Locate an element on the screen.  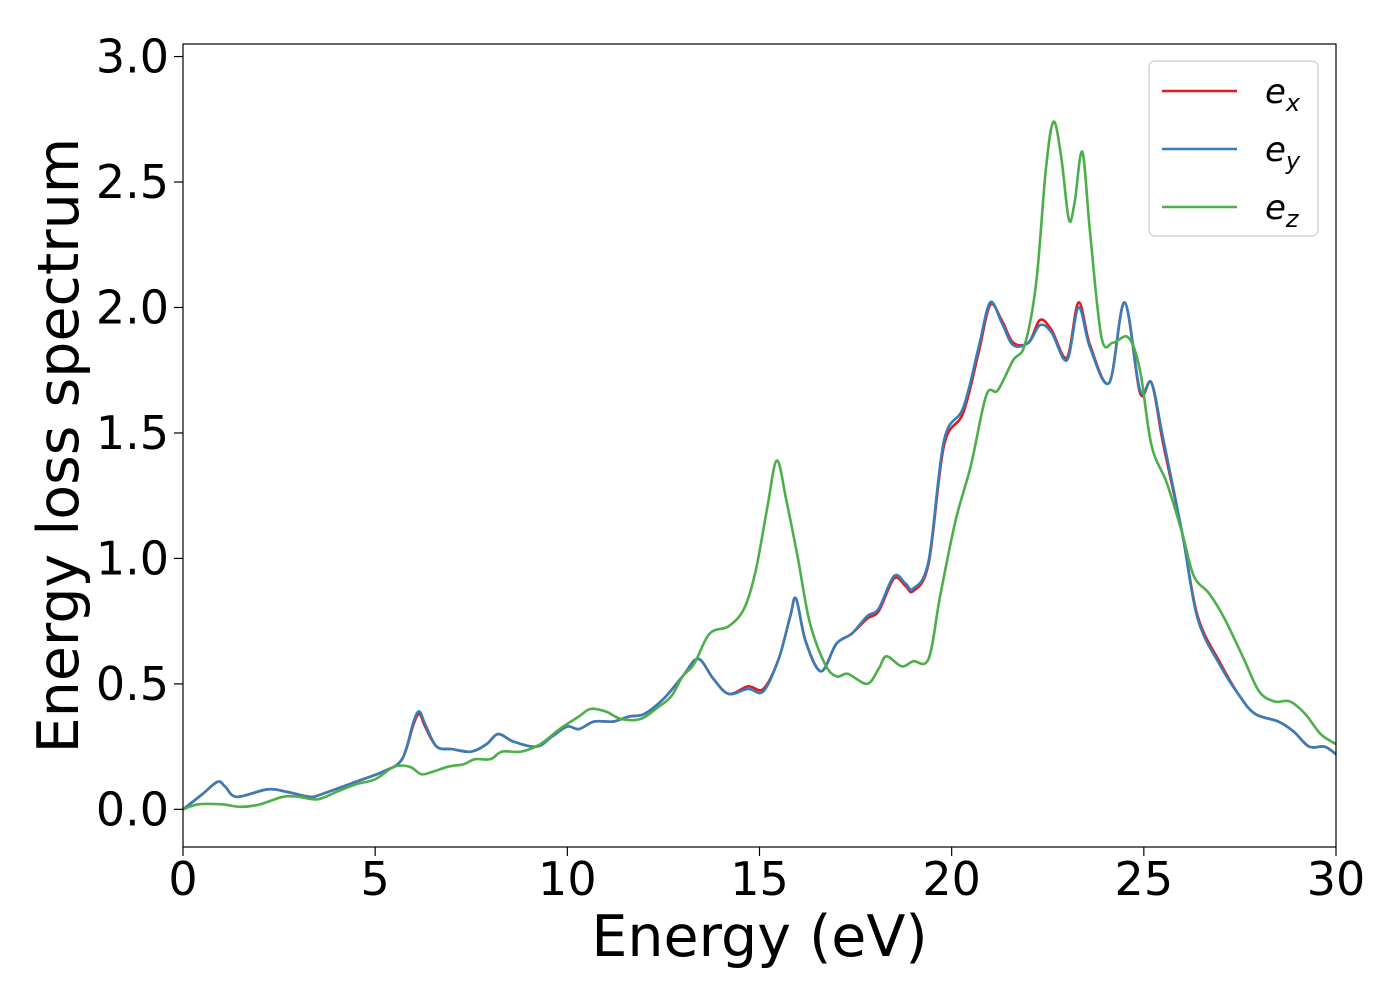
y-axis-label: Energy loss spectrum is located at coordinates (59, 446).